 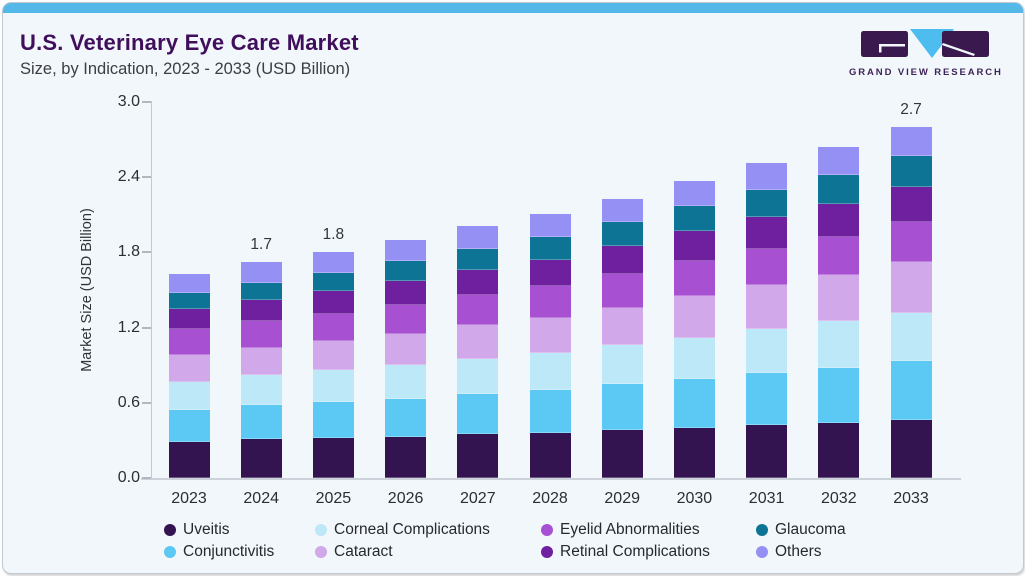 What do you see at coordinates (550, 345) in the screenshot?
I see `bar-2028` at bounding box center [550, 345].